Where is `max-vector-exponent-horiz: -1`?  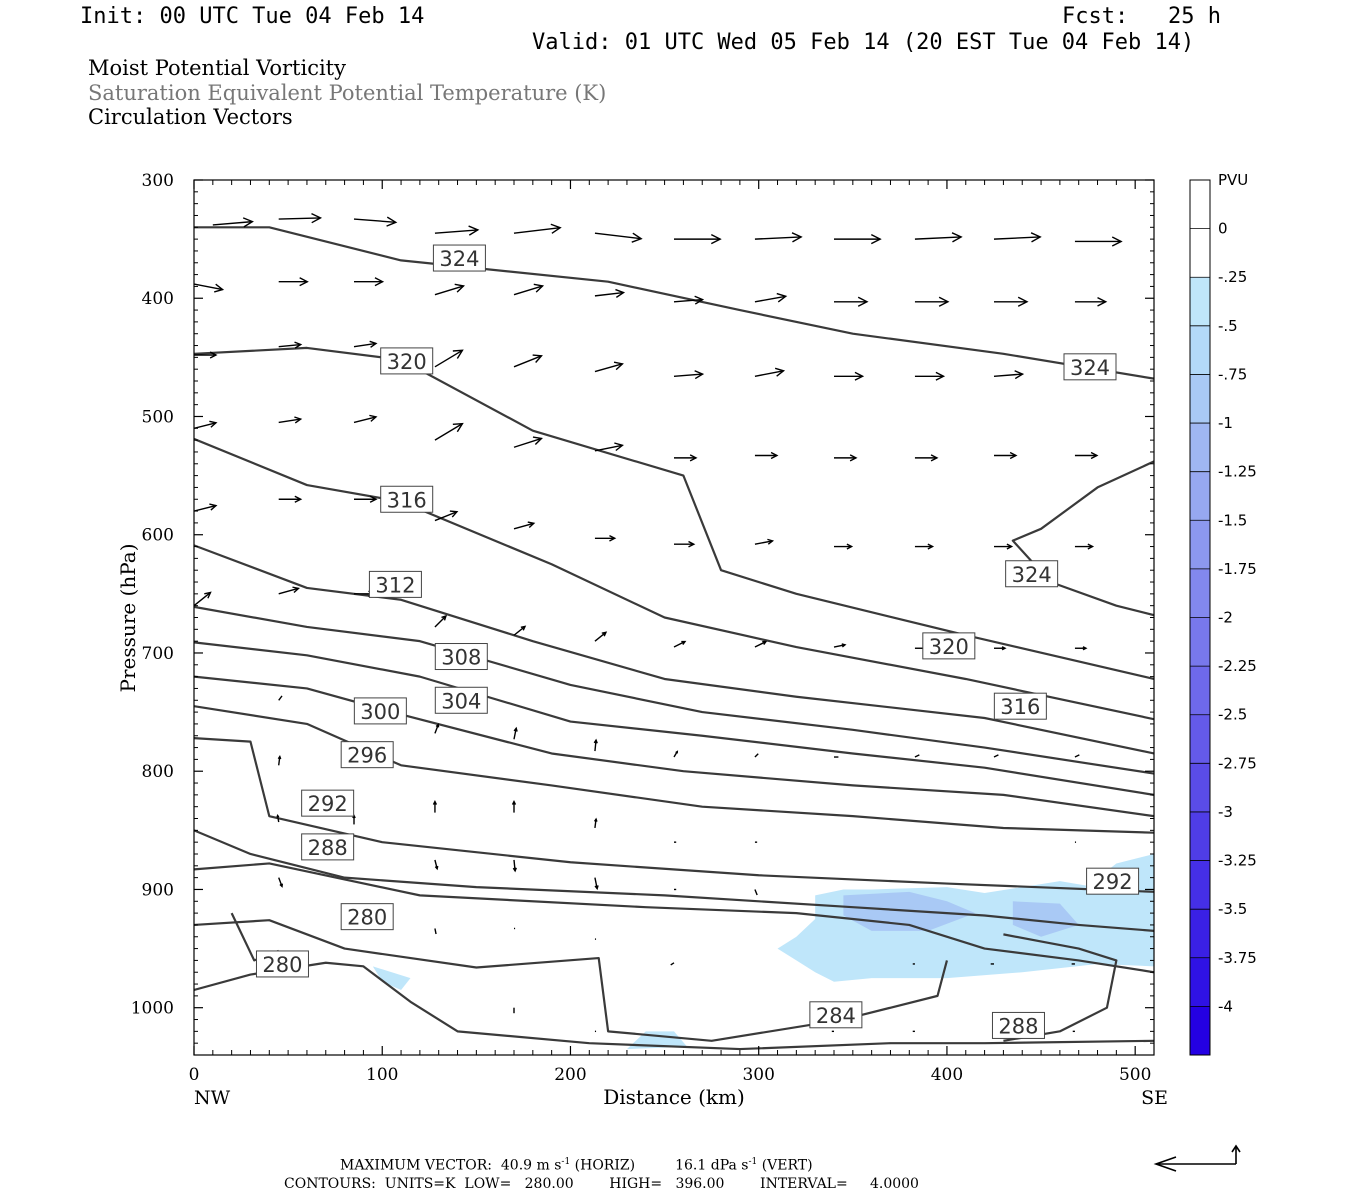
max-vector-exponent-horiz: -1 is located at coordinates (566, 1162).